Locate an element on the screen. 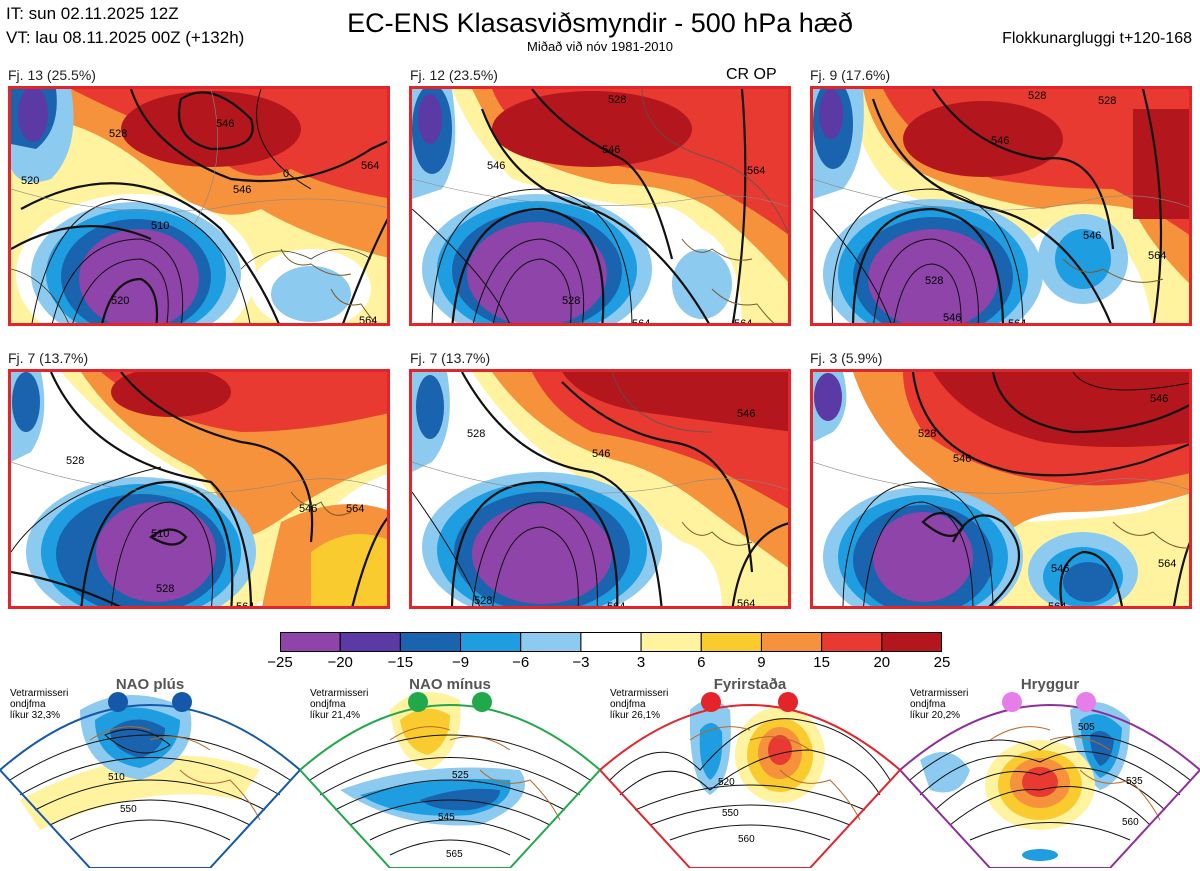 This screenshot has width=1200, height=871. cluster-map-5: 528 546 546 528 564 564 is located at coordinates (600, 489).